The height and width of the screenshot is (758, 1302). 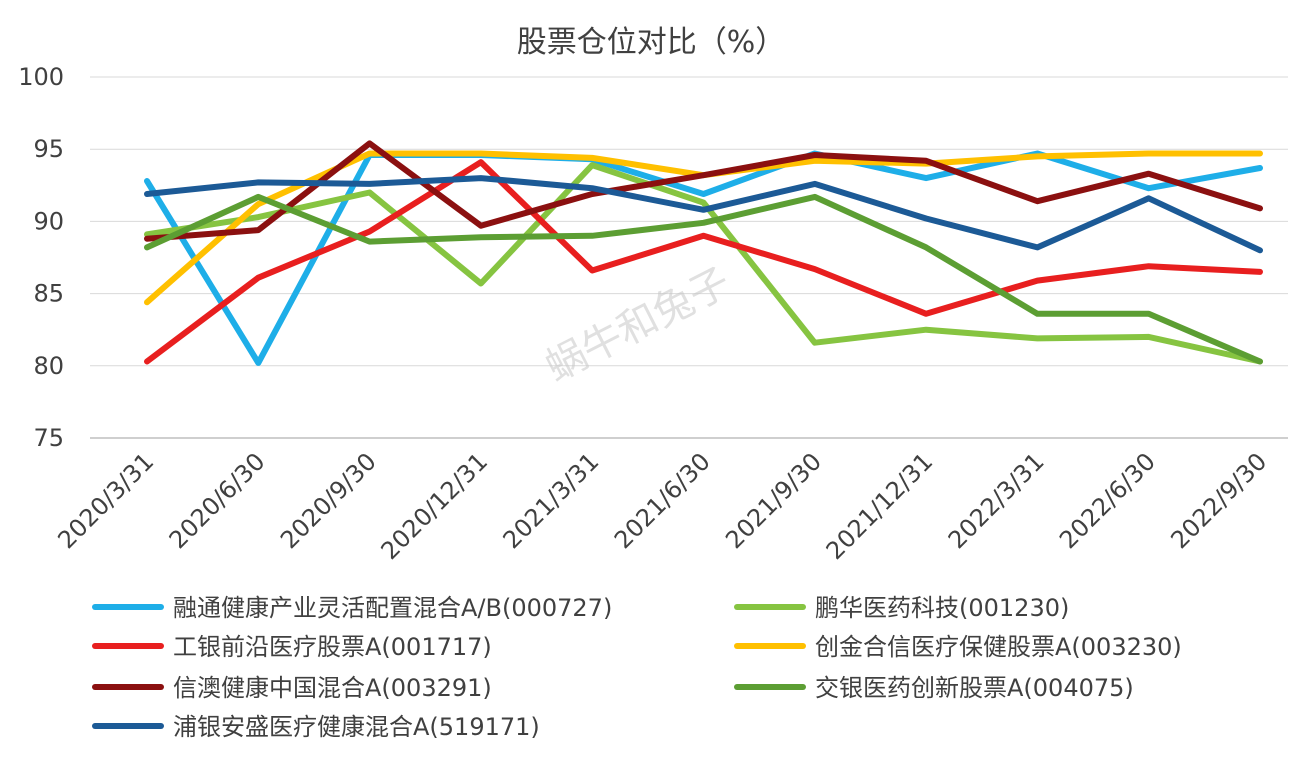 What do you see at coordinates (48, 149) in the screenshot?
I see `y-tick-label: 95` at bounding box center [48, 149].